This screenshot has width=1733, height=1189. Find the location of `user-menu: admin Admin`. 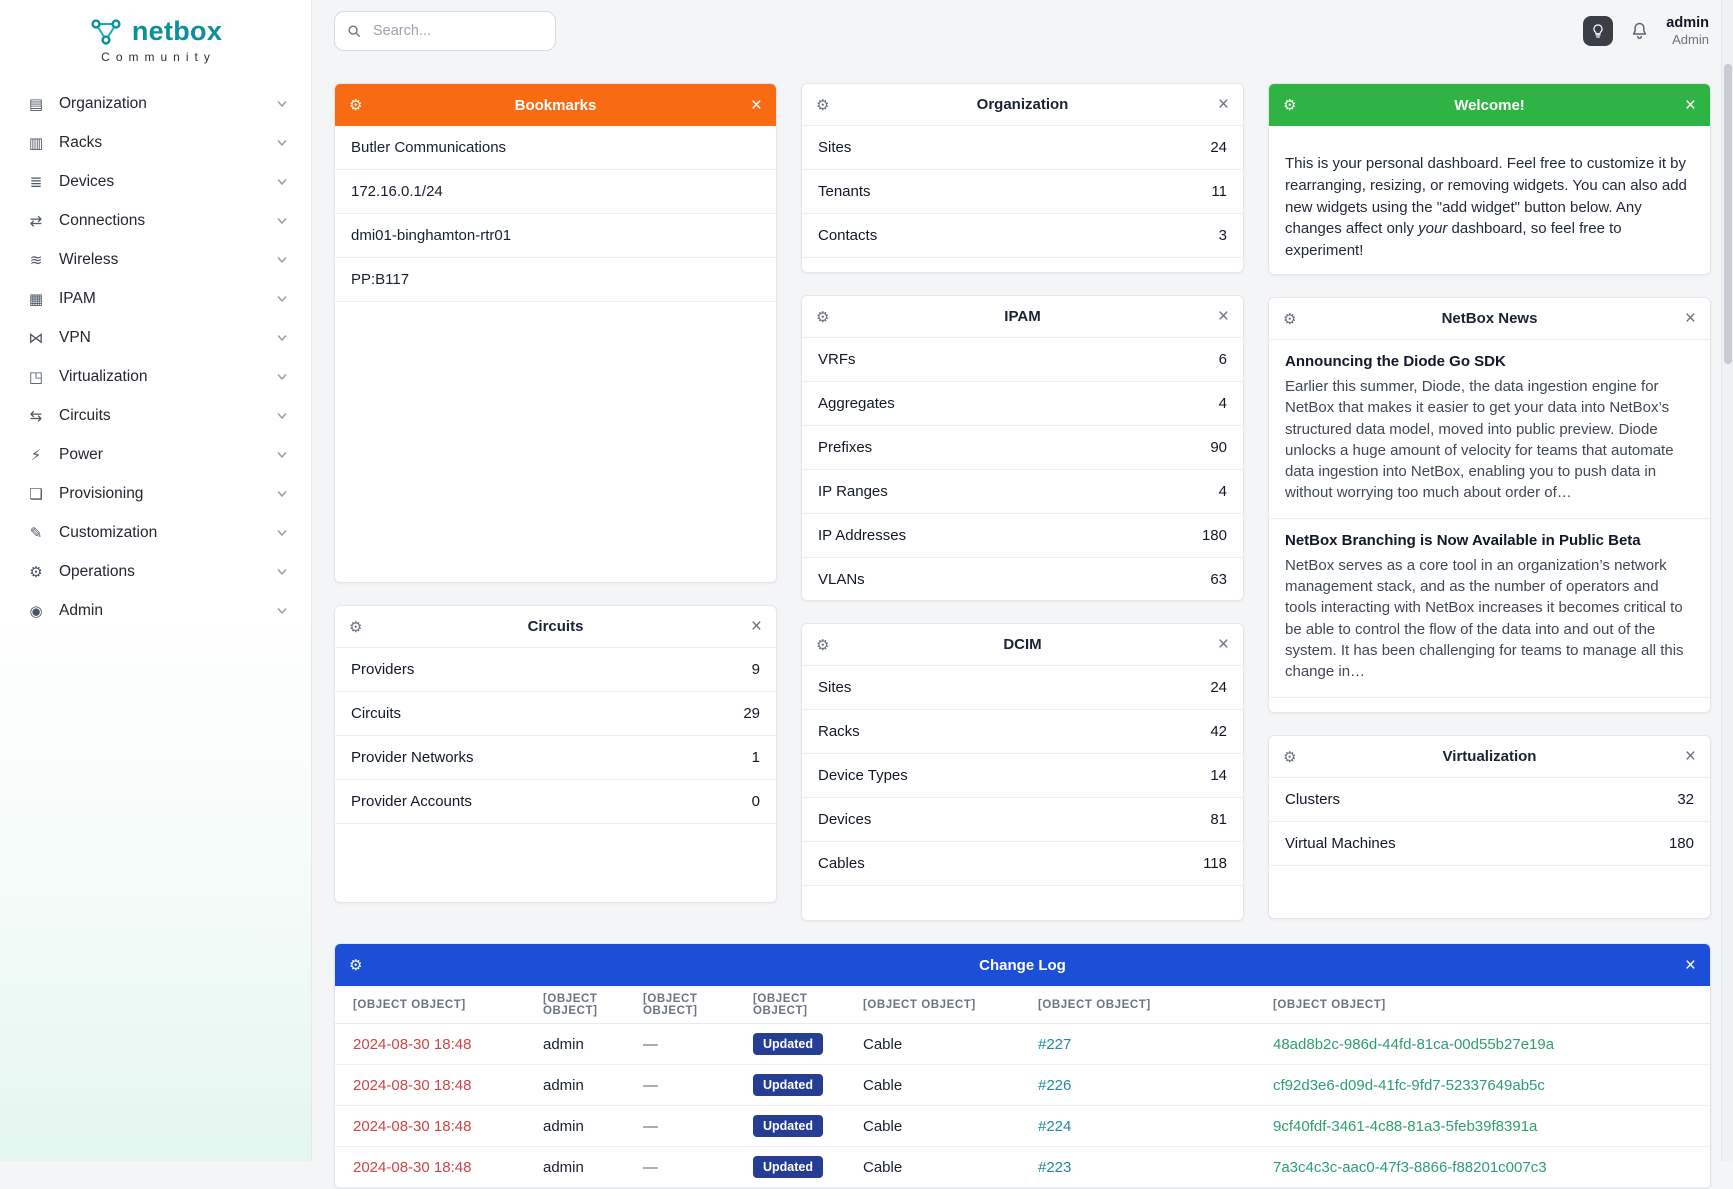

user-menu: admin Admin is located at coordinates (1687, 31).